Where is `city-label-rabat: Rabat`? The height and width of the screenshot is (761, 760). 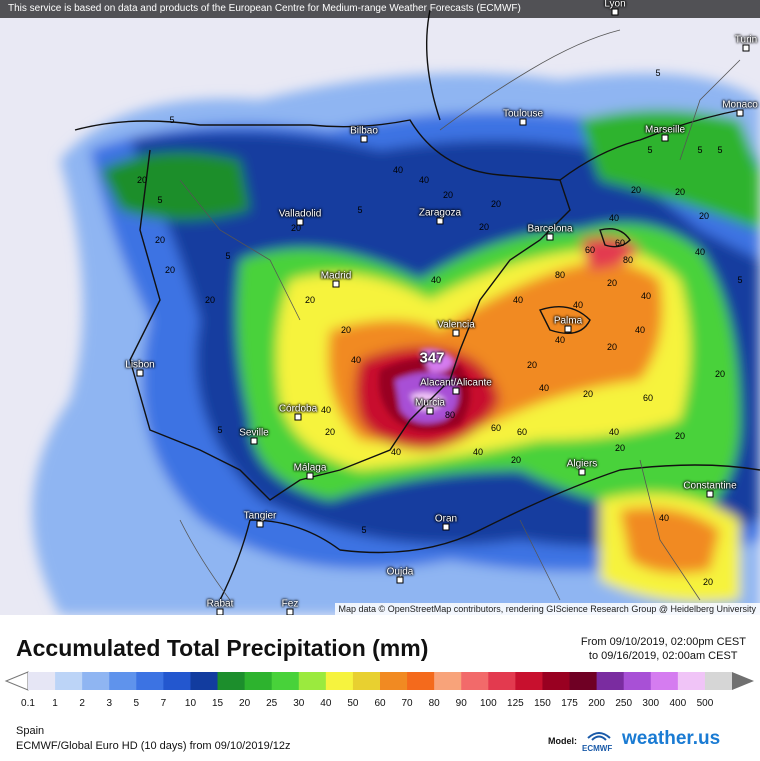
city-label-rabat: Rabat is located at coordinates (220, 604).